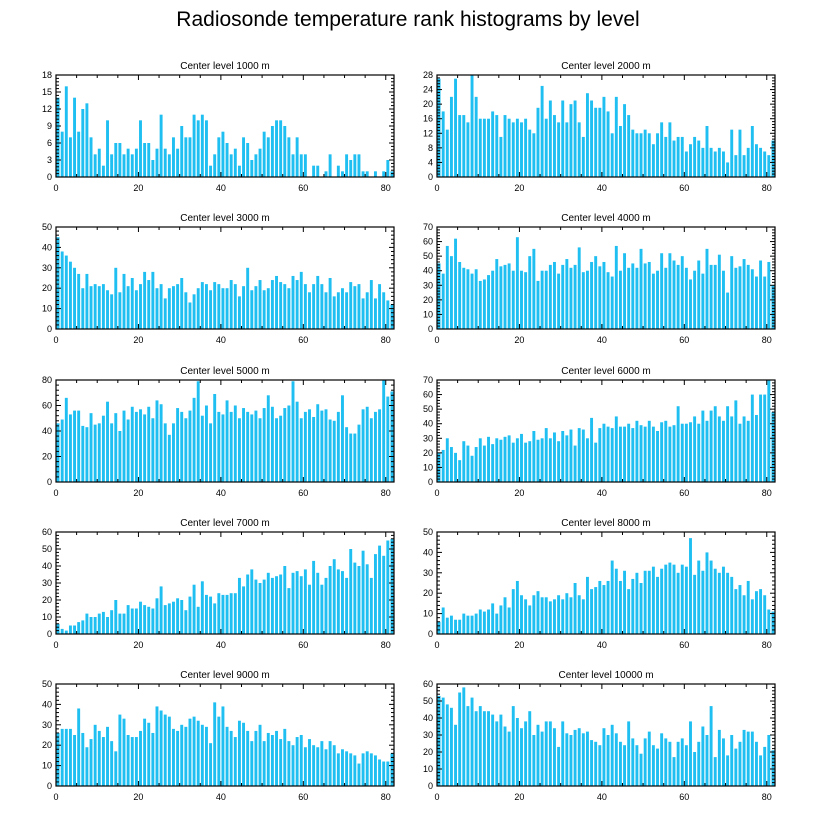 This screenshot has width=816, height=824. Describe the element at coordinates (47, 457) in the screenshot. I see `y-tick-label: 20` at that location.